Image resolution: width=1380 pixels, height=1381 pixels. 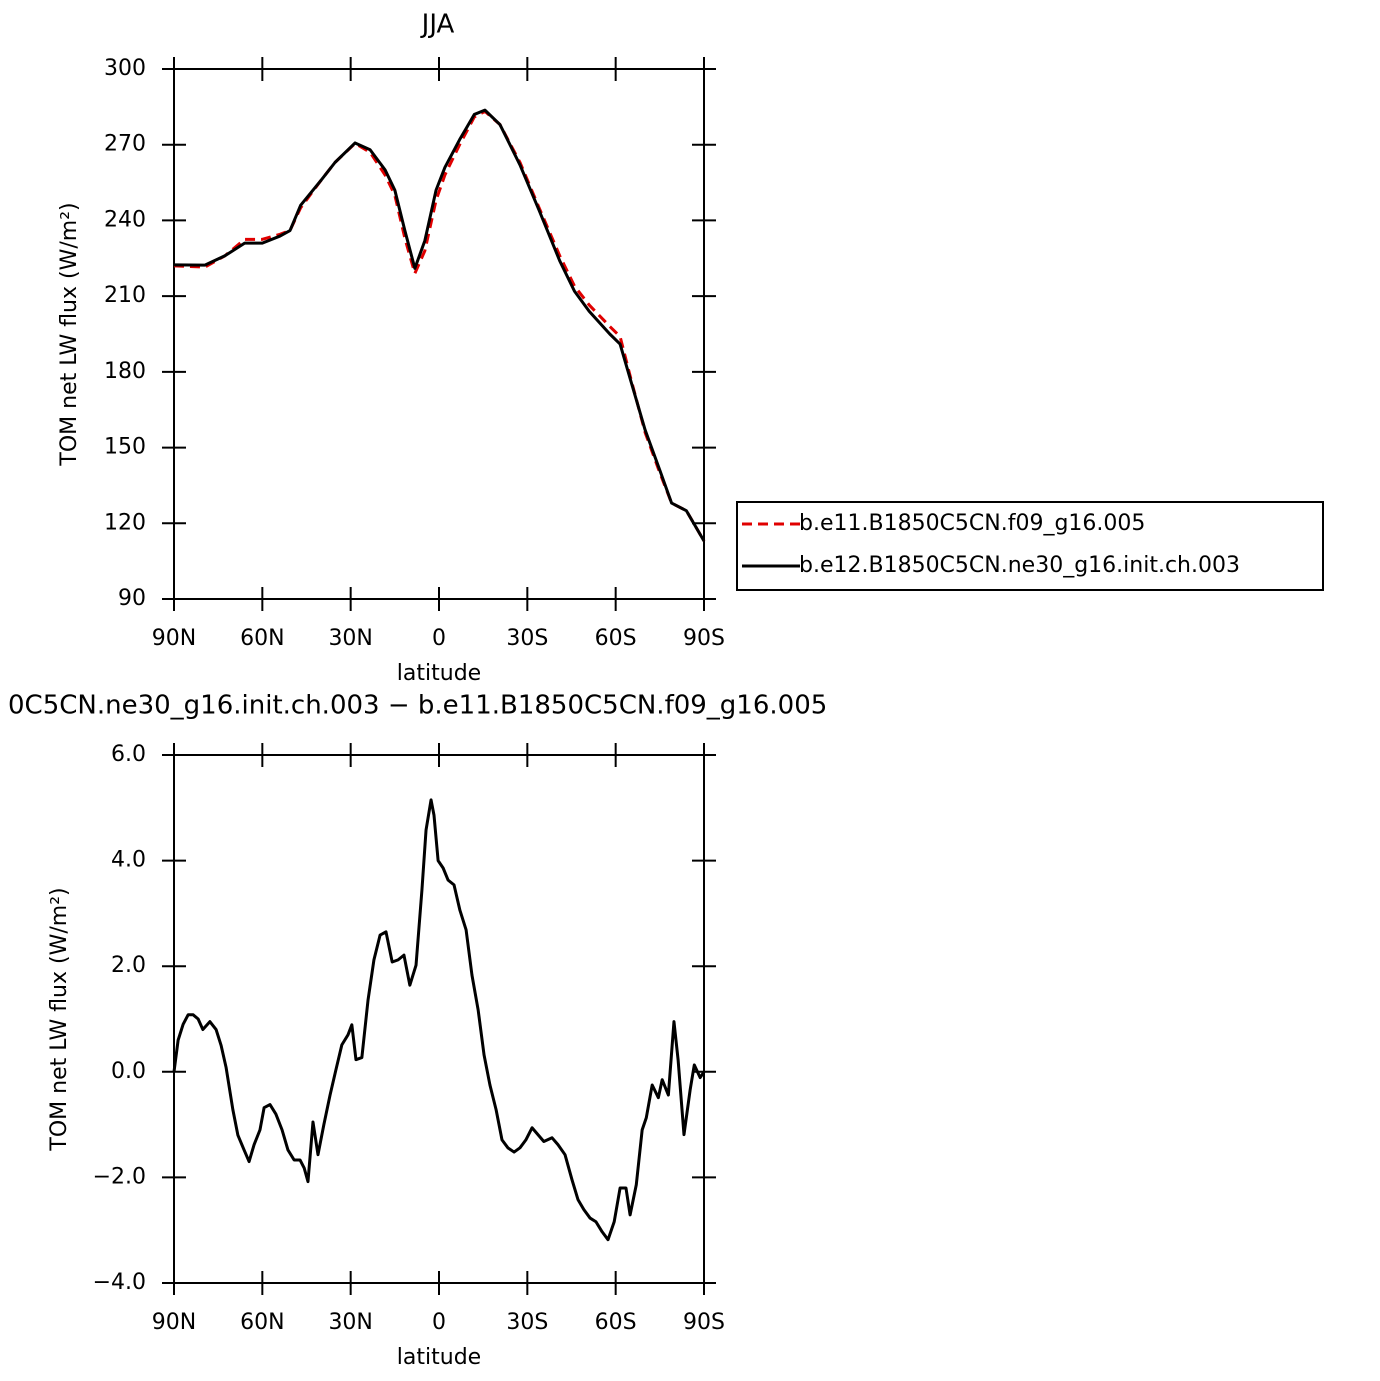 I want to click on y-tick-label: 180, so click(x=125, y=371).